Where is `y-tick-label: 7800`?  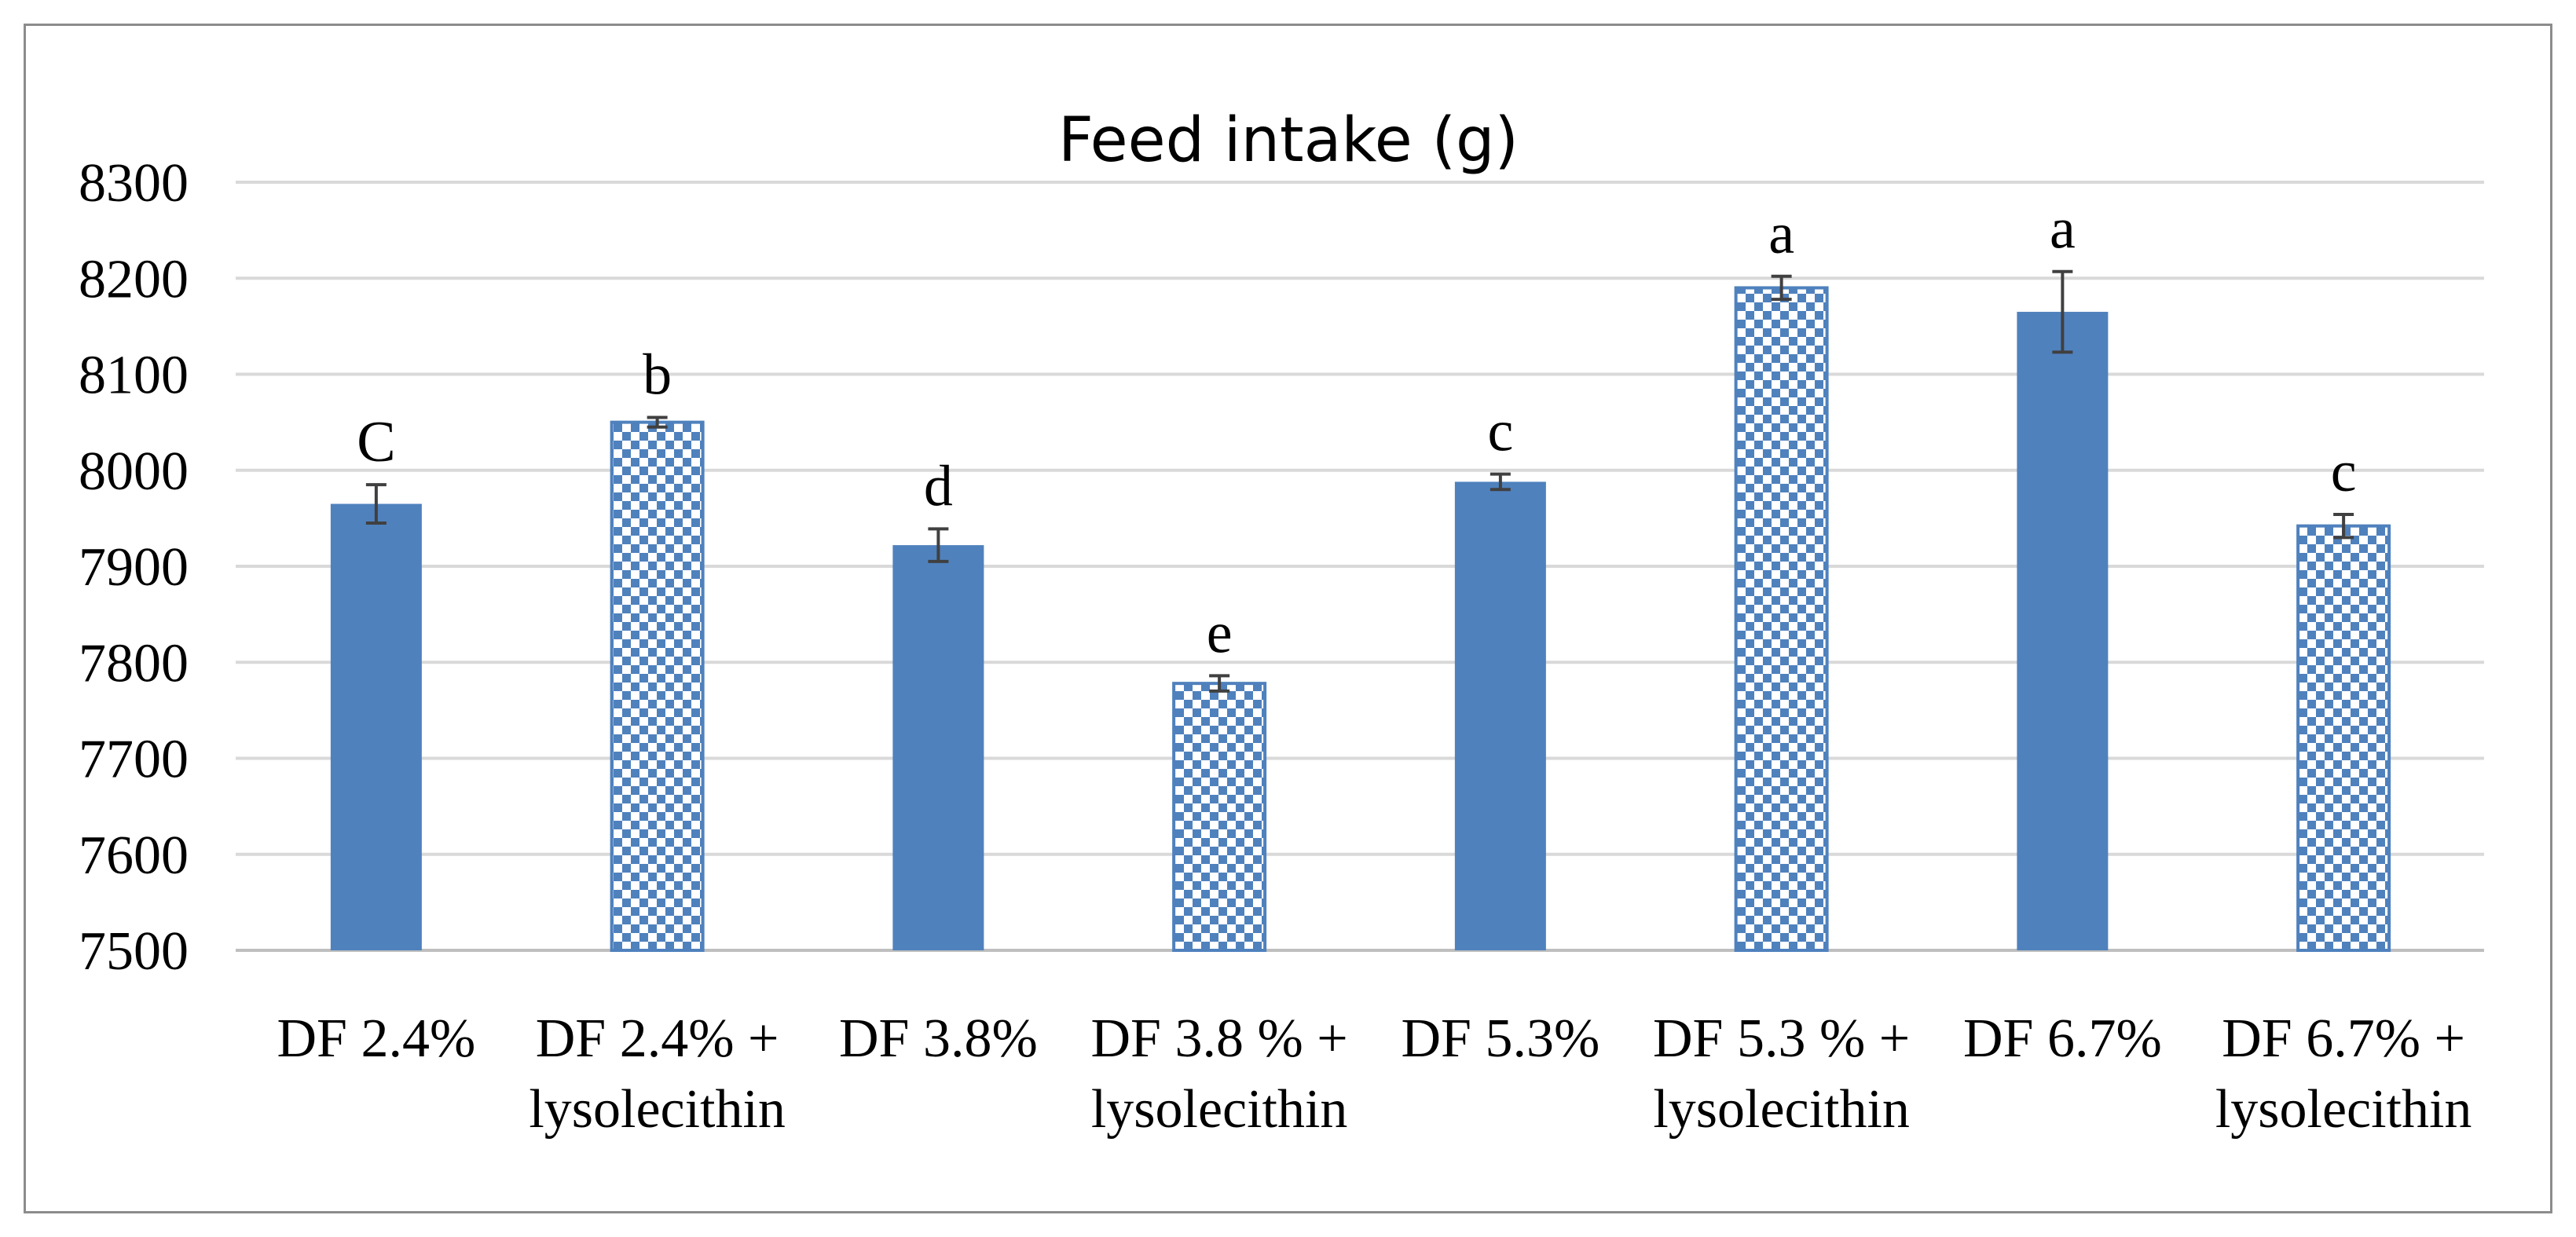 y-tick-label: 7800 is located at coordinates (134, 663).